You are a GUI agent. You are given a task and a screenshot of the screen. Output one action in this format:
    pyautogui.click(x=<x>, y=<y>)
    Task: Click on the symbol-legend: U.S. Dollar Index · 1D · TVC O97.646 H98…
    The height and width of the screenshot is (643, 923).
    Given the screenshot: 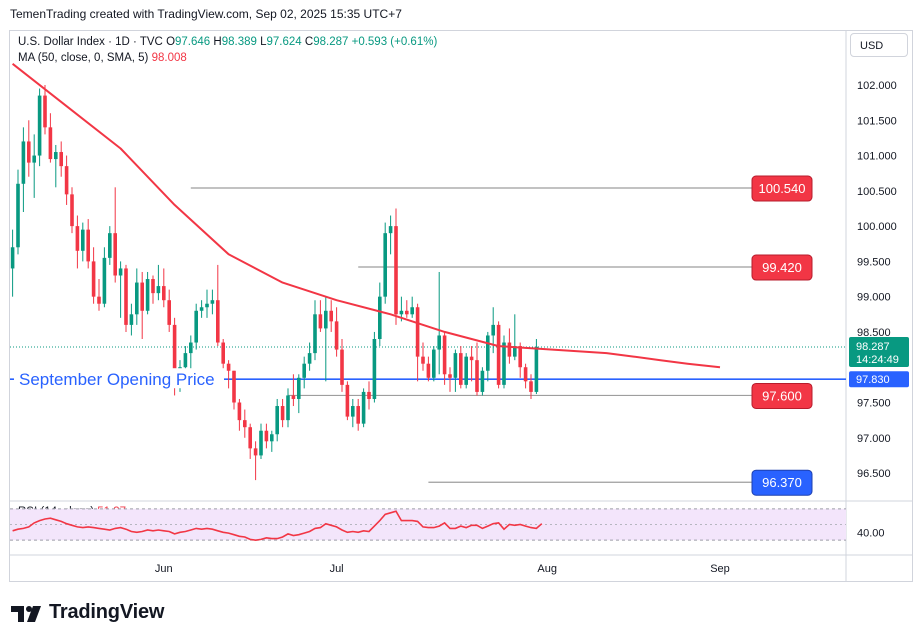 What is the action you would take?
    pyautogui.click(x=227, y=42)
    